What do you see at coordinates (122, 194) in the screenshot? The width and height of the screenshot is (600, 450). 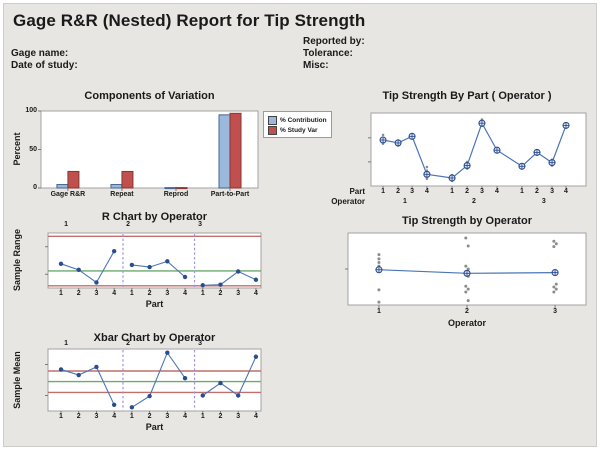 I see `tick-label: Repeat` at bounding box center [122, 194].